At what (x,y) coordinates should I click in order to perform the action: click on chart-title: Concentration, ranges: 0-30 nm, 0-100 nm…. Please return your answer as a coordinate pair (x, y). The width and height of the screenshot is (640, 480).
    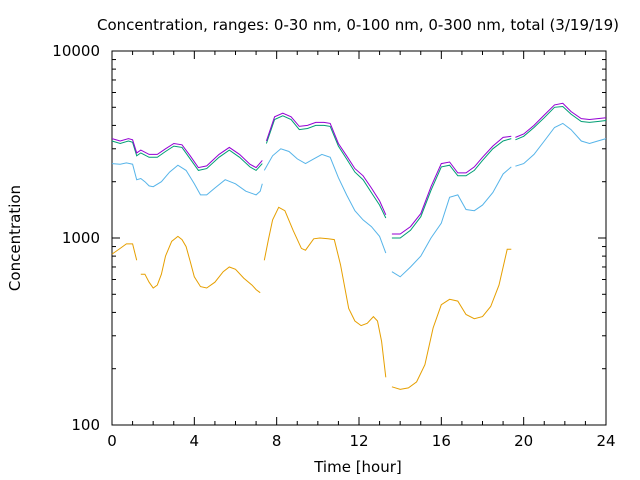
    Looking at the image, I should click on (358, 25).